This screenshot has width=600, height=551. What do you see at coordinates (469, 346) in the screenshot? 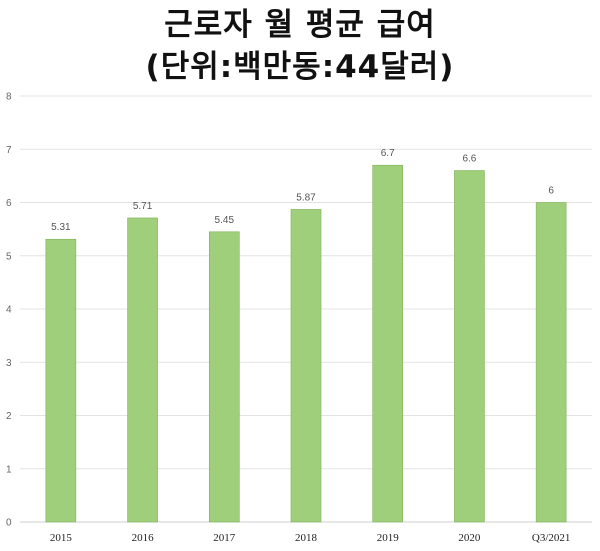
I see `bar-2020` at bounding box center [469, 346].